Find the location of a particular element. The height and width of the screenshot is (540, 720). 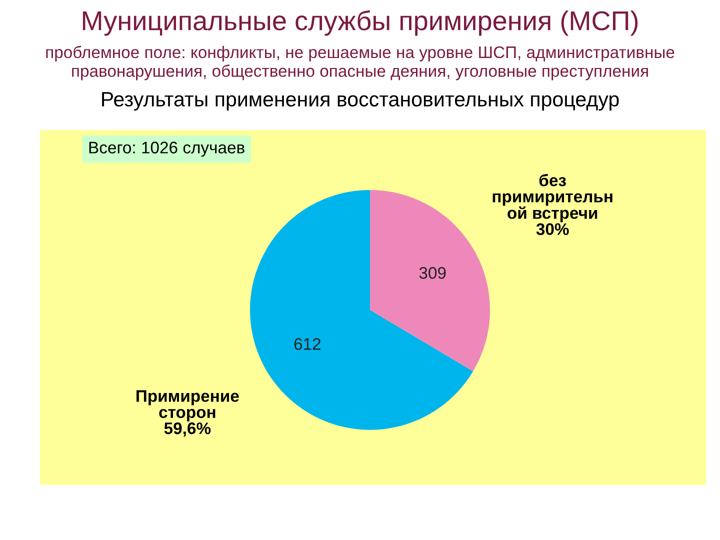

text: Всего: 1026 случаев is located at coordinates (166, 149).